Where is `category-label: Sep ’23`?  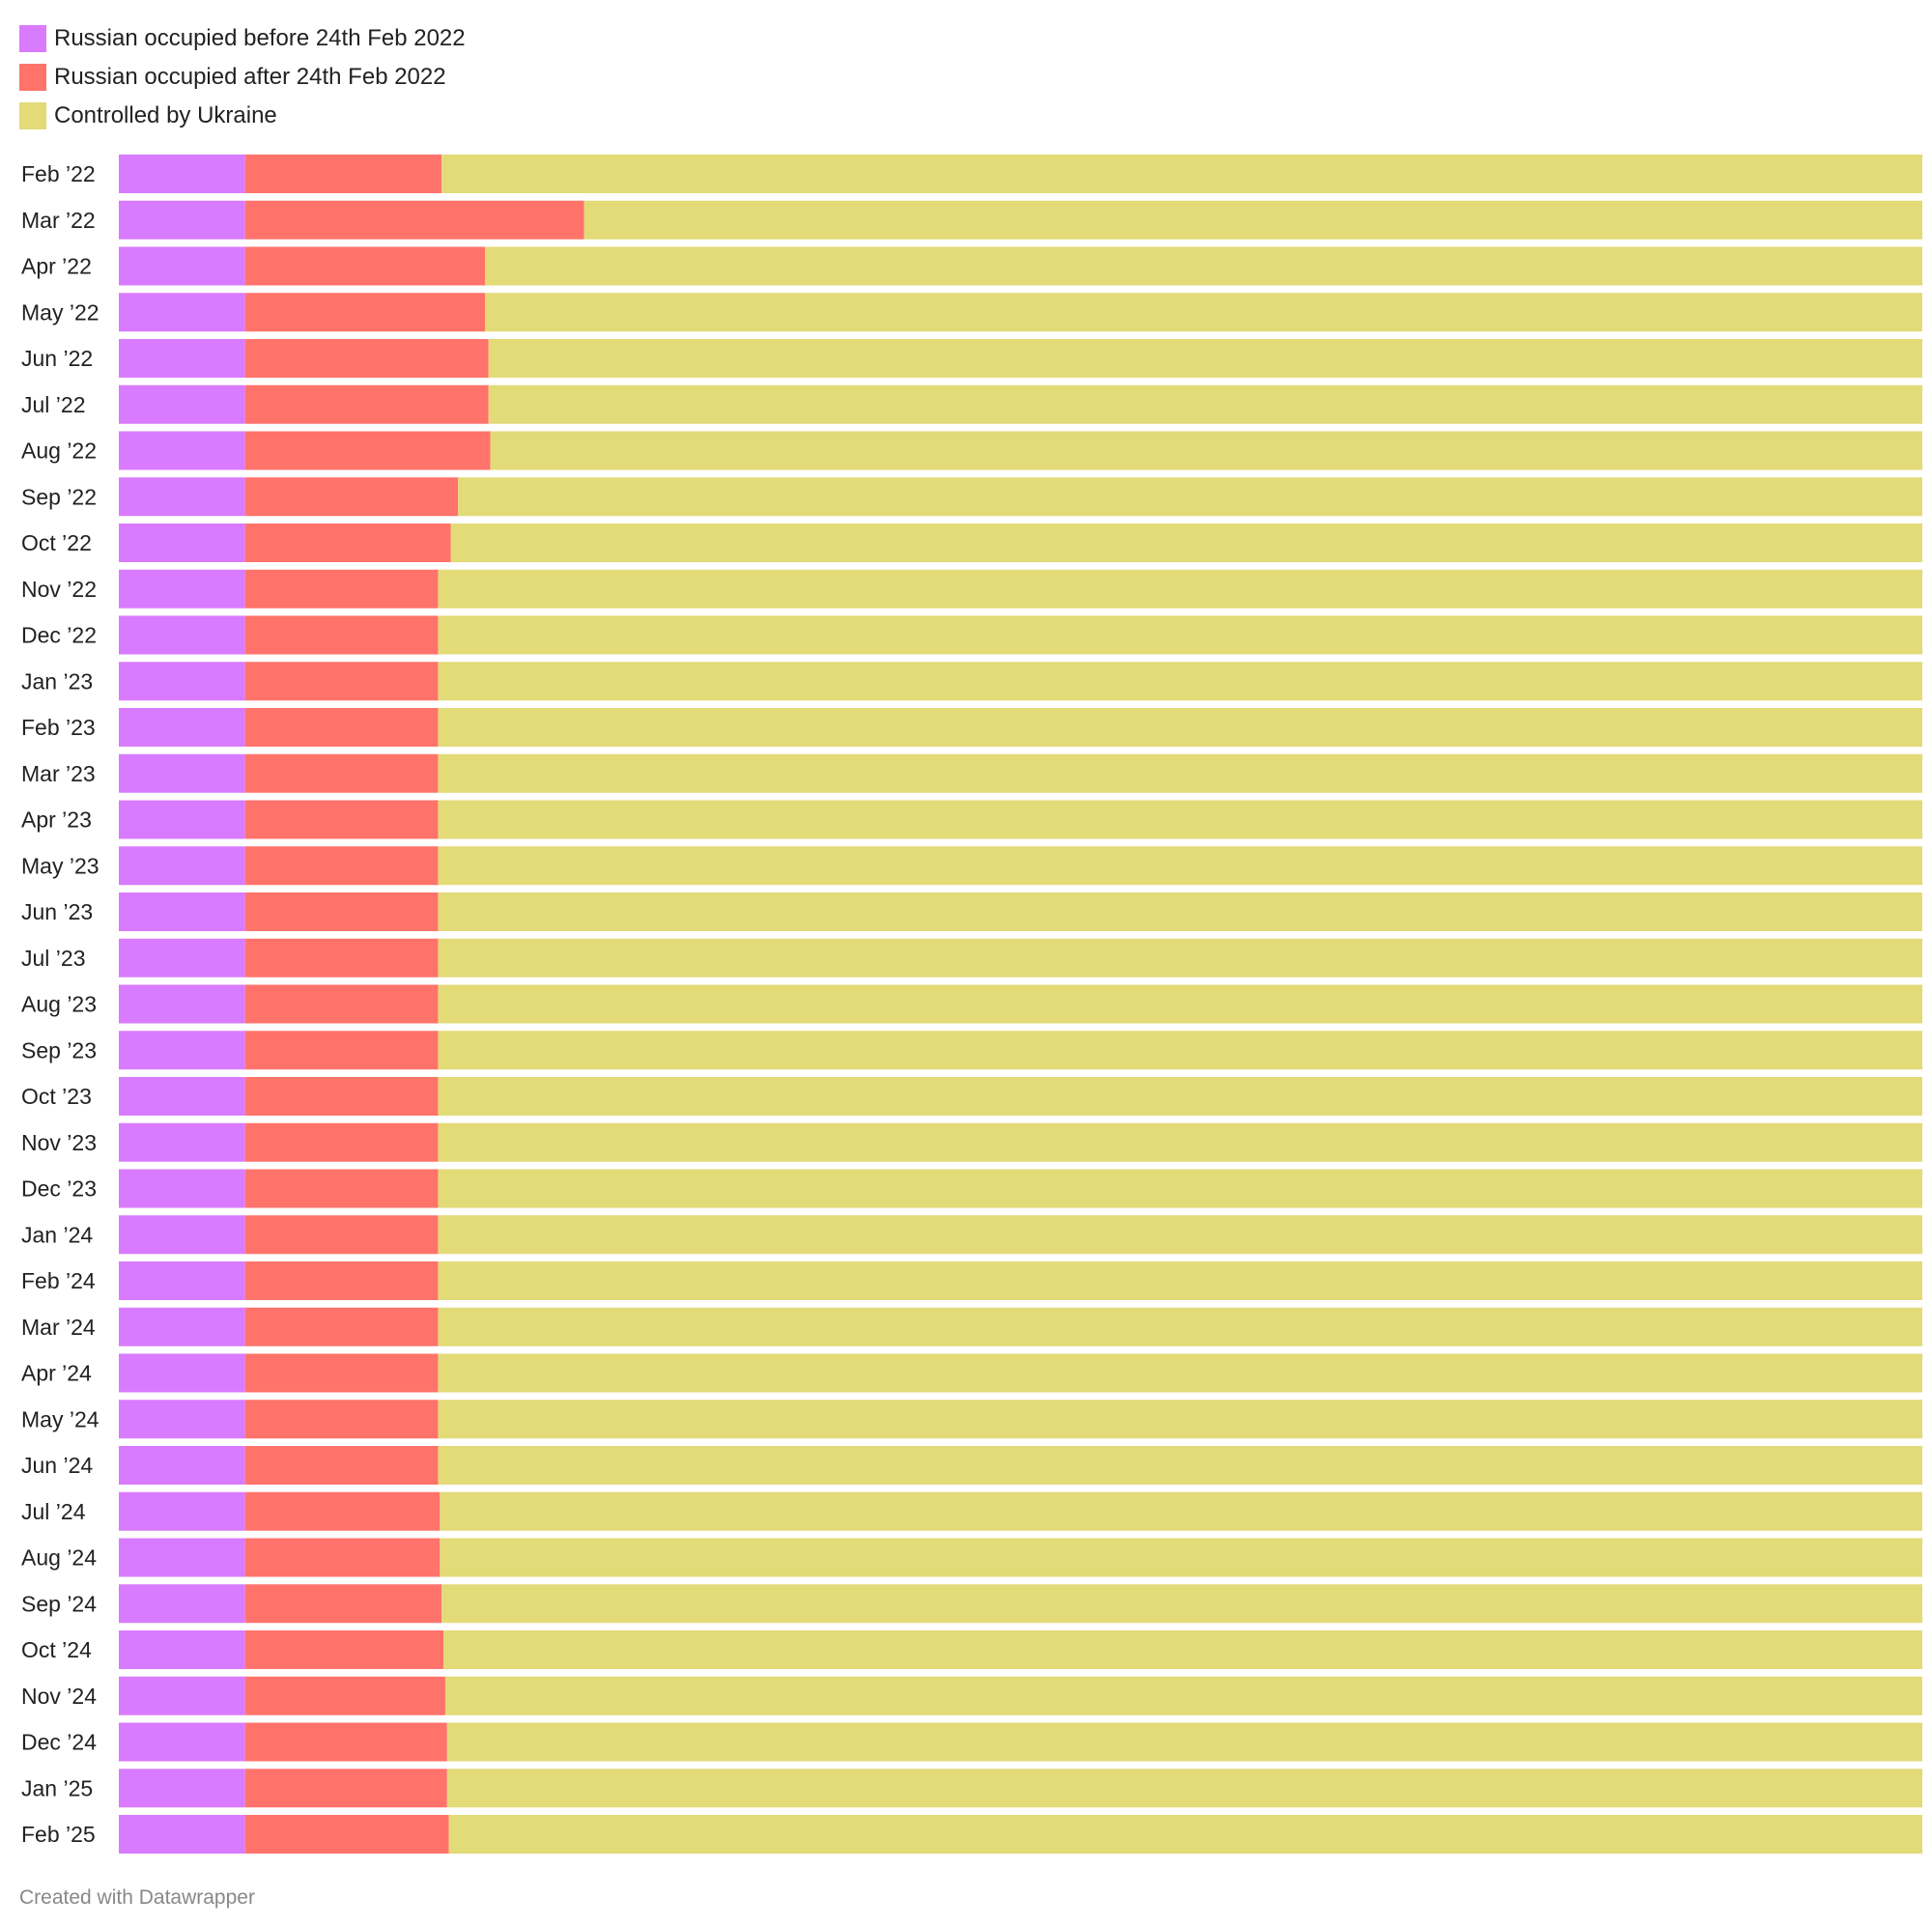 category-label: Sep ’23 is located at coordinates (59, 1049).